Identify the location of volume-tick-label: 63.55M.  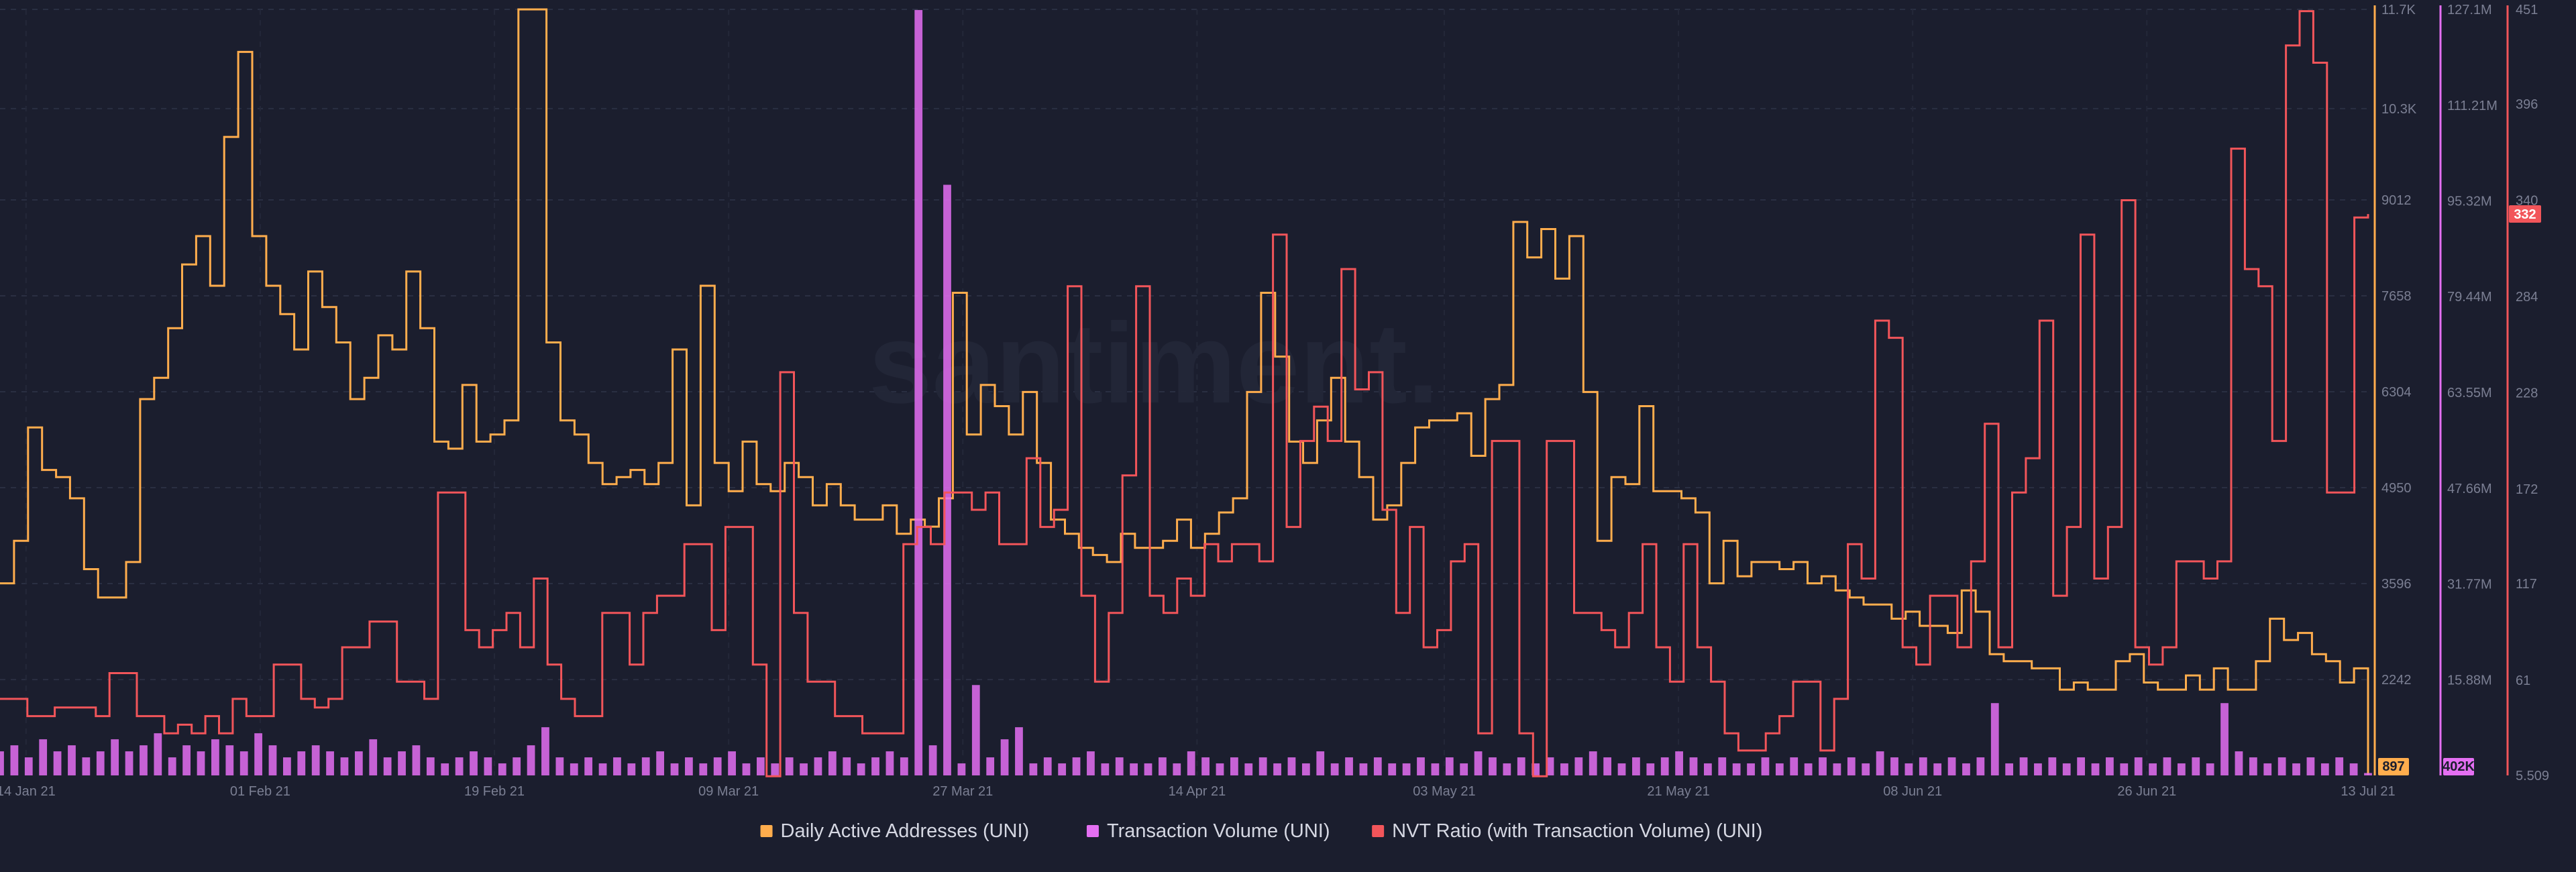
(2469, 393).